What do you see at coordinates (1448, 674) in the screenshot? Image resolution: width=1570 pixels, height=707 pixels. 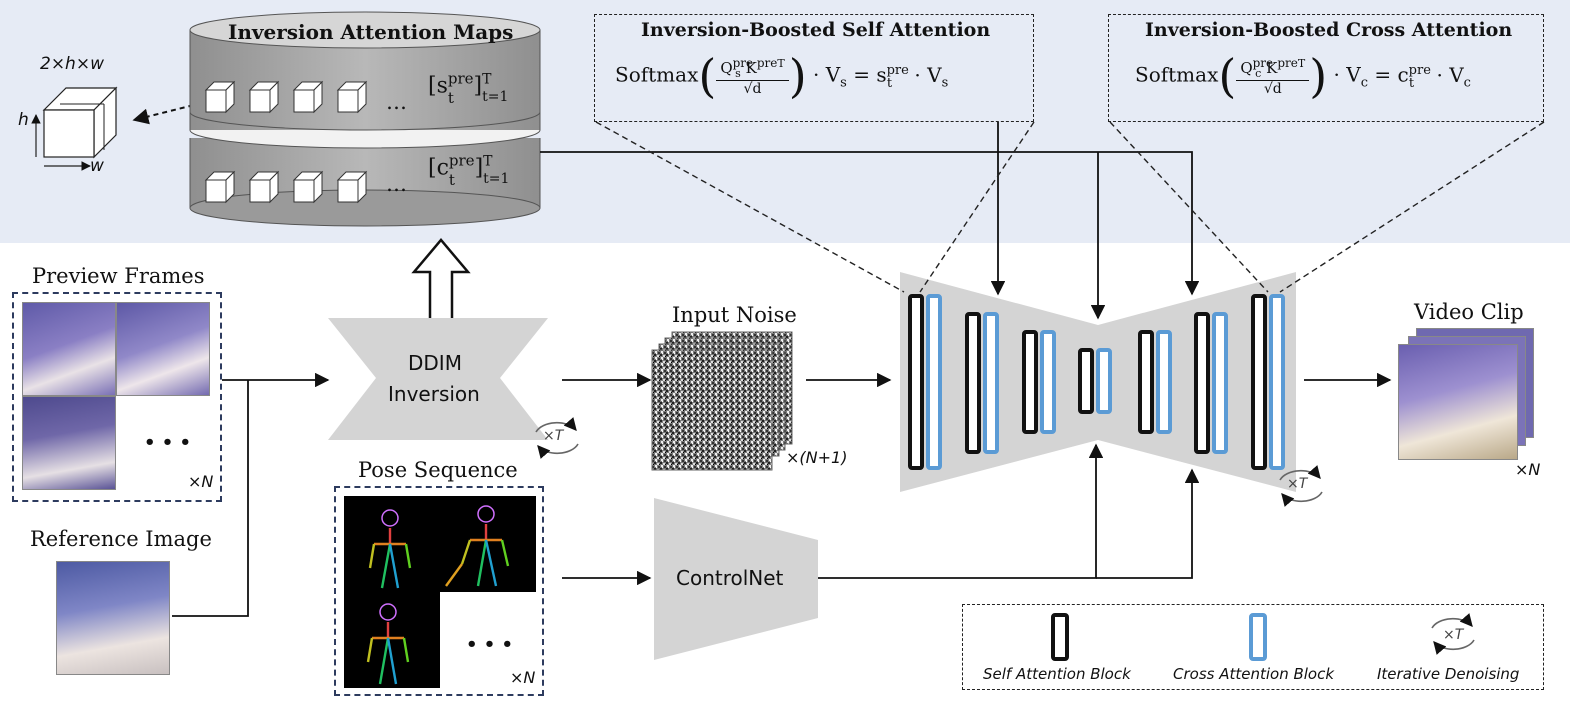 I see `legend-iter-label: Iterative Denoising` at bounding box center [1448, 674].